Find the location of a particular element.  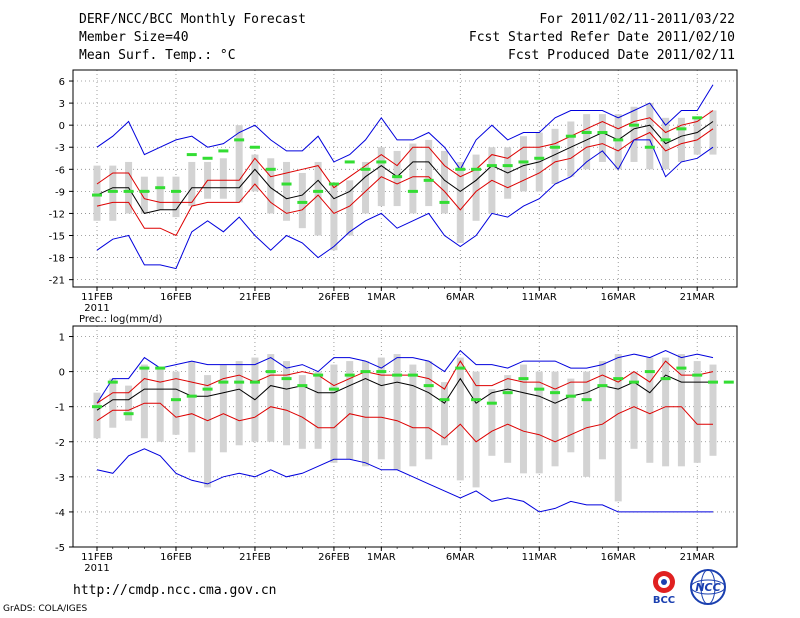

precip-panel-title: Prec.: log(mm/d) is located at coordinates (120, 319).